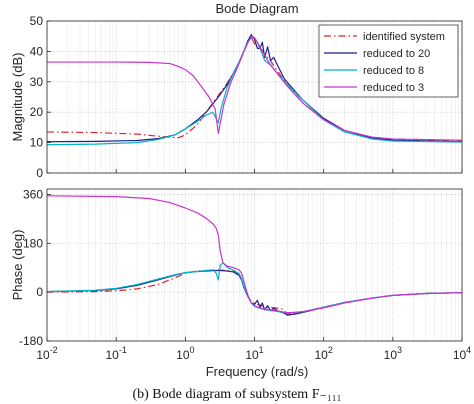 The image size is (474, 404). I want to click on magnitude-y-tick-label: 0, so click(39, 173).